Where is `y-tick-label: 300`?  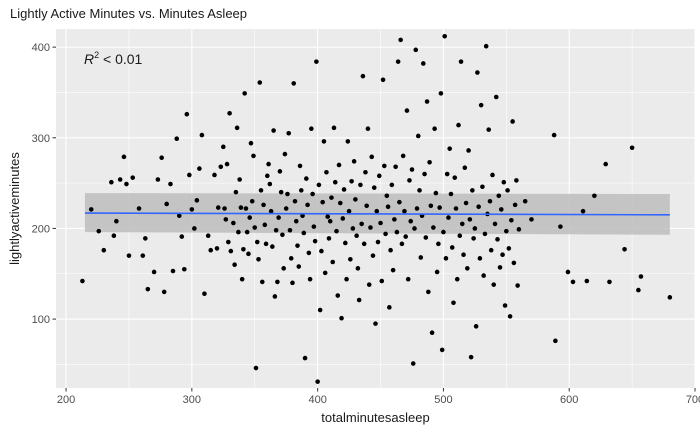
y-tick-label: 300 is located at coordinates (41, 139).